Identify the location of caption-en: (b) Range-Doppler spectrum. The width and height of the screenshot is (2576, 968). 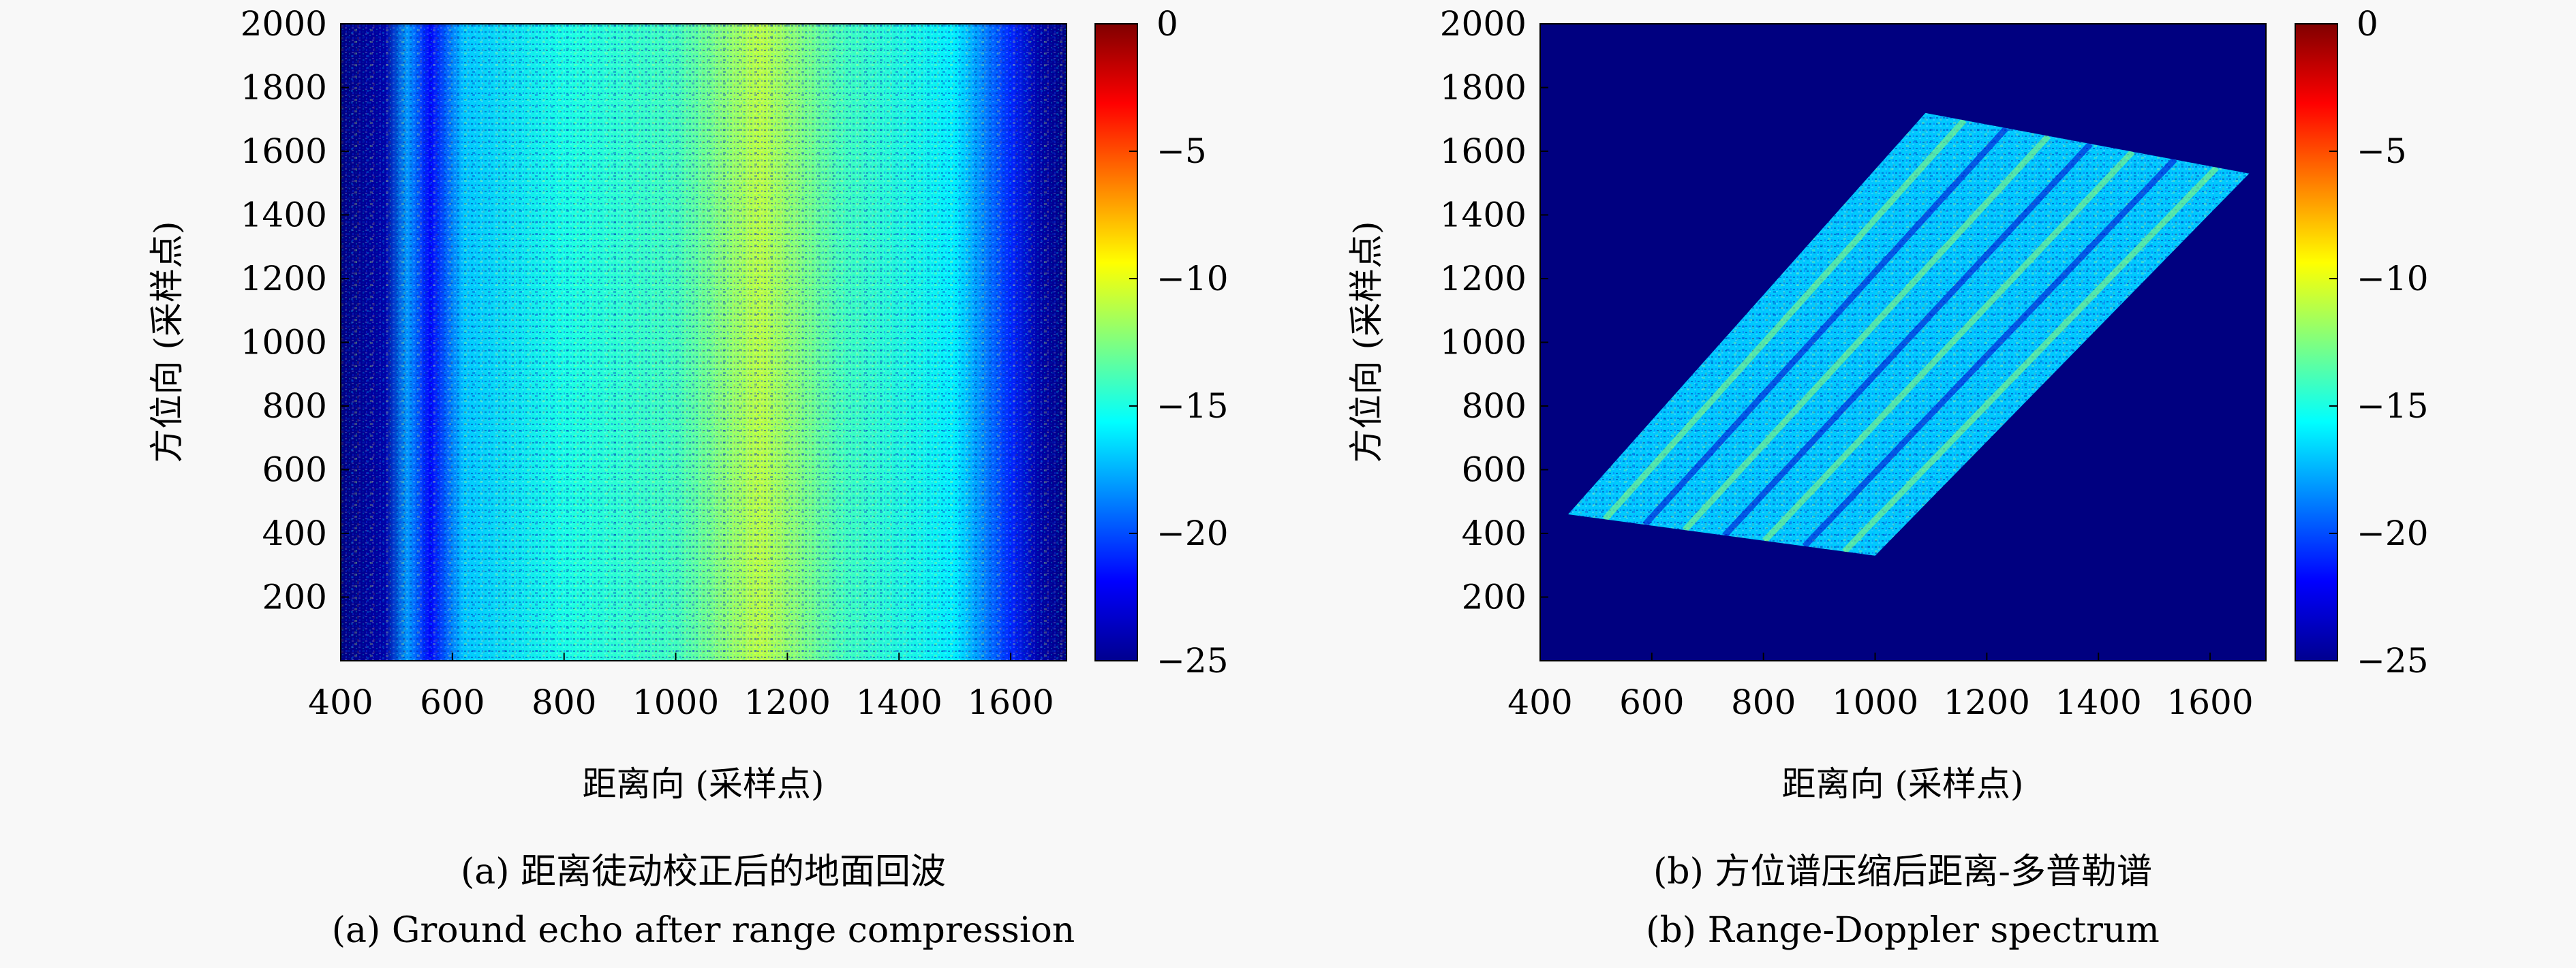
(1903, 931).